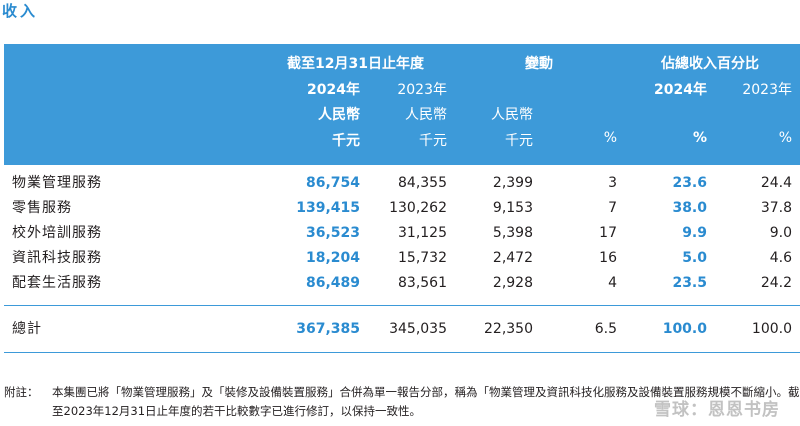 The image size is (800, 426). Describe the element at coordinates (346, 141) in the screenshot. I see `header-unit-2024: 千元` at that location.